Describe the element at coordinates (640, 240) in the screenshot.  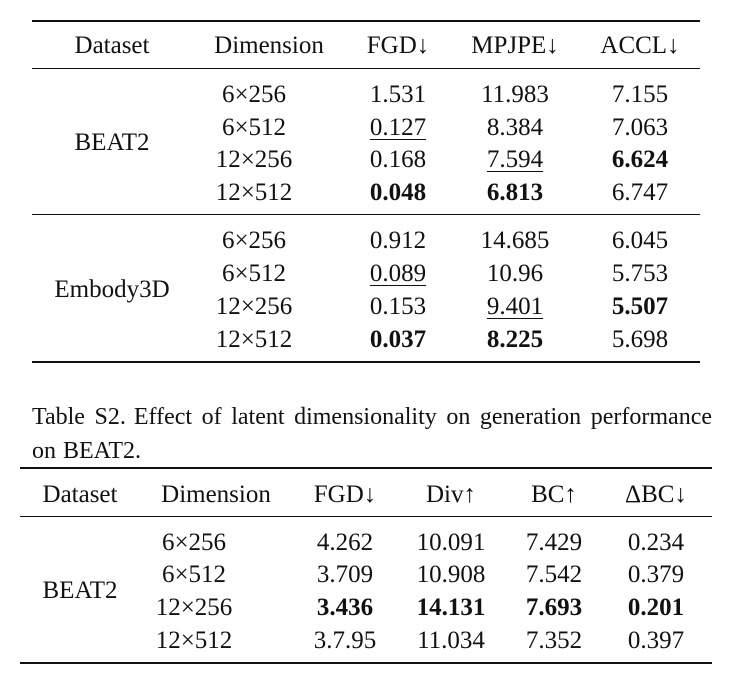
I see `accl-cell: 6.045` at that location.